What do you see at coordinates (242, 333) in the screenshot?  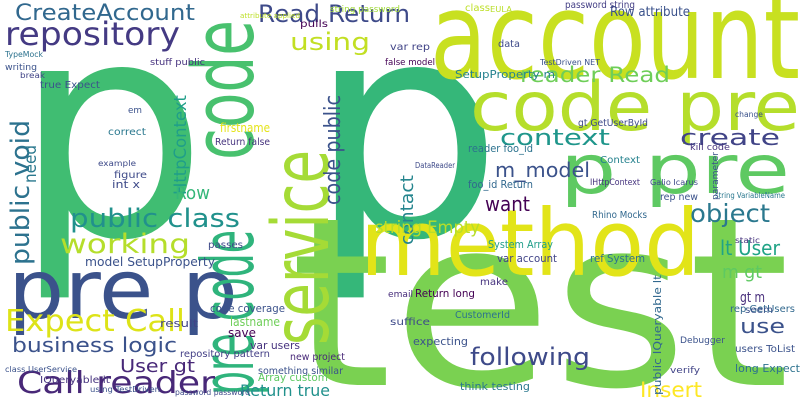 I see `word: save` at bounding box center [242, 333].